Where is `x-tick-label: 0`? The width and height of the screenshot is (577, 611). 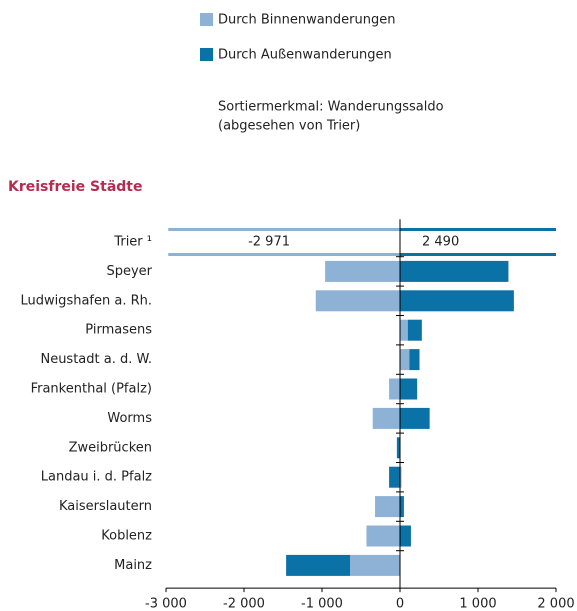
x-tick-label: 0 is located at coordinates (400, 604).